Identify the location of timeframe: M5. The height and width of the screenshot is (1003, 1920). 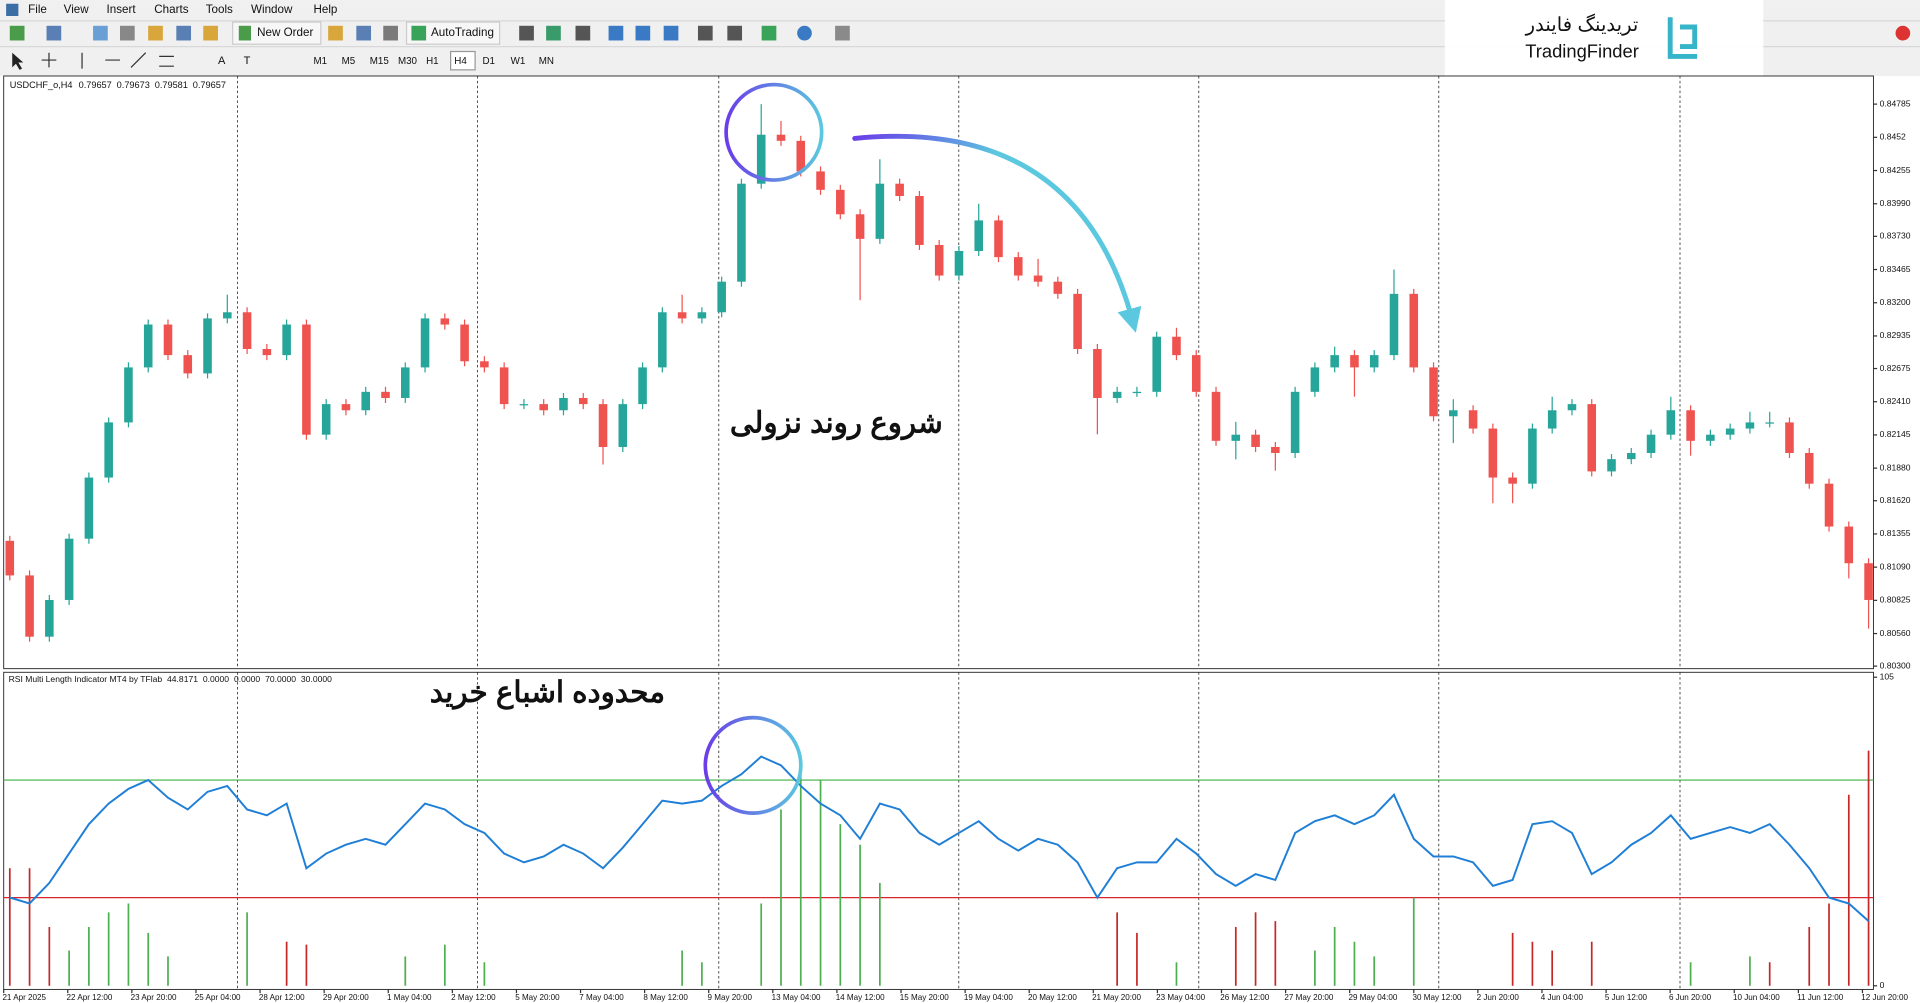
(349, 61).